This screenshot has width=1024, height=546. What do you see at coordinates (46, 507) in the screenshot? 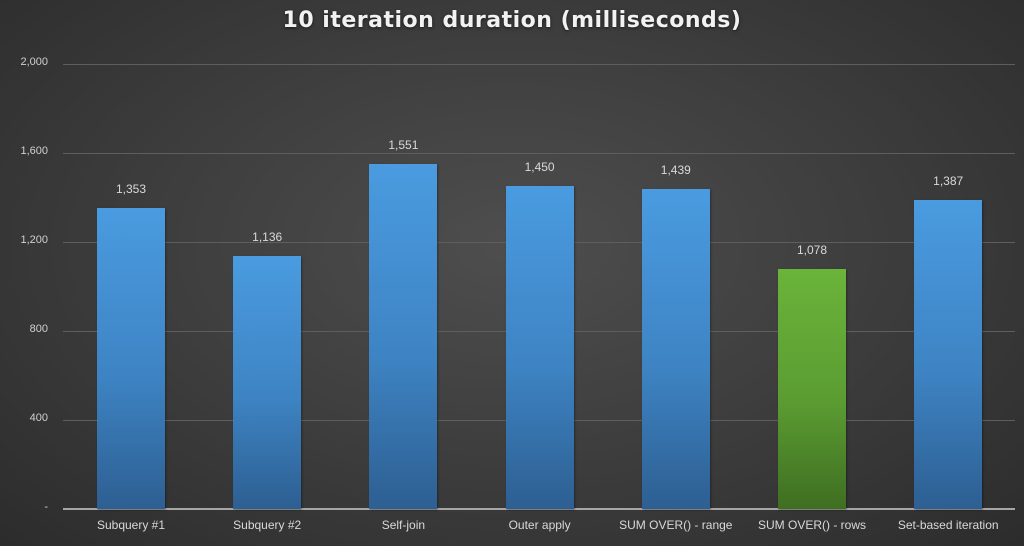
I see `y-tick-label: -` at bounding box center [46, 507].